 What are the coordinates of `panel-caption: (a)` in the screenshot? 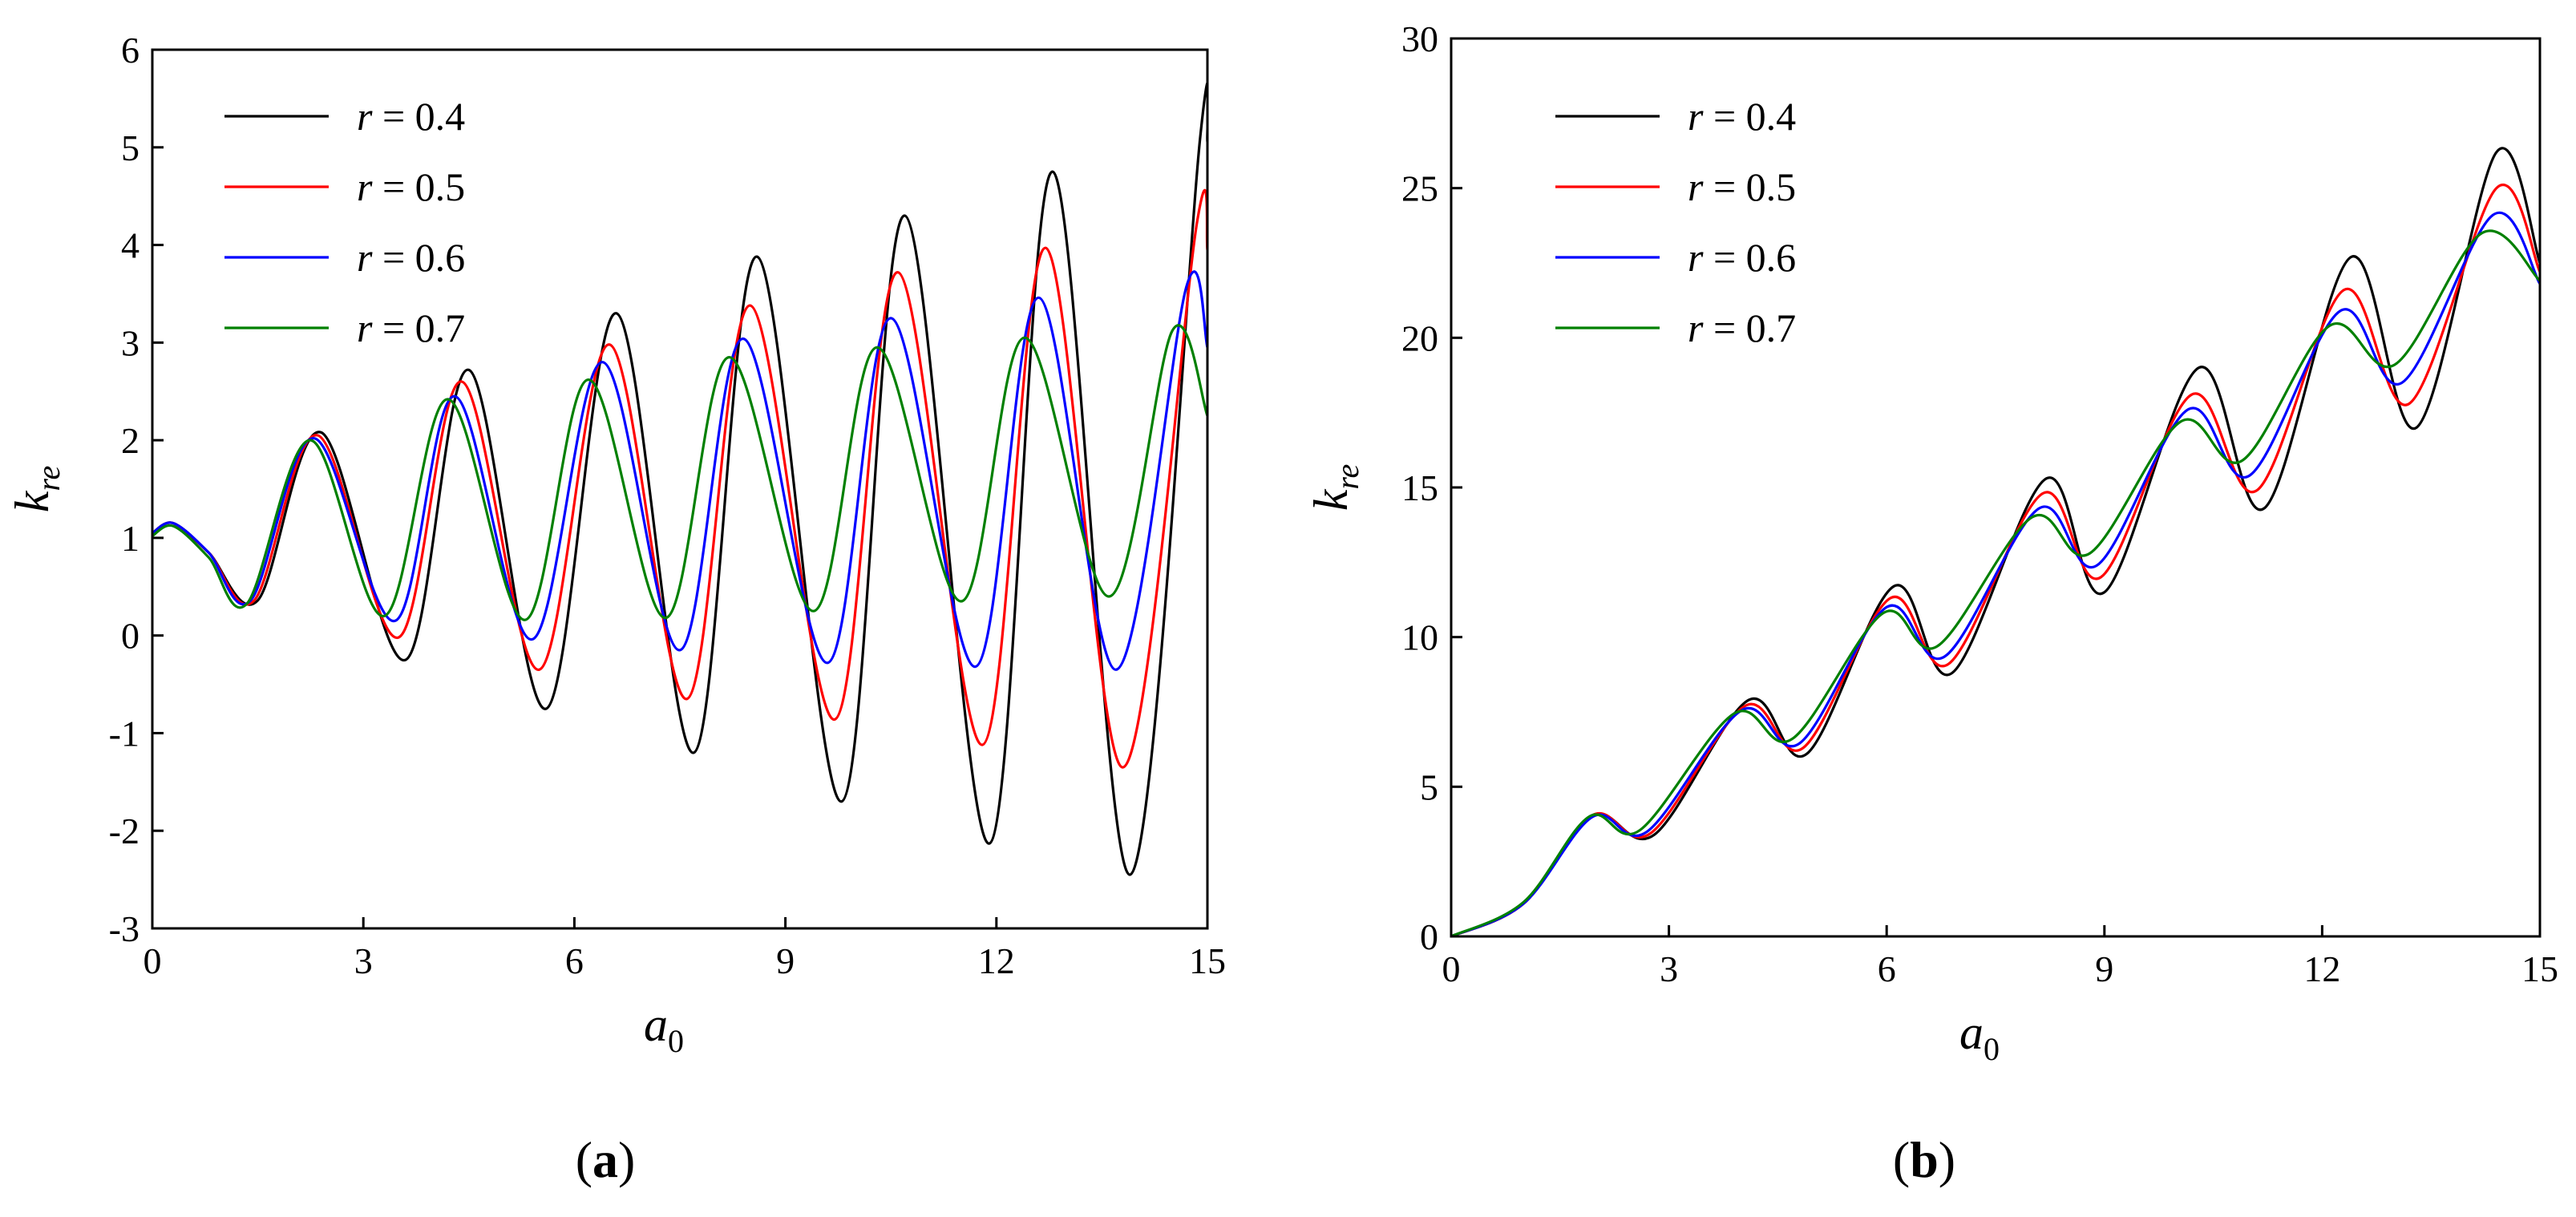 It's located at (606, 1159).